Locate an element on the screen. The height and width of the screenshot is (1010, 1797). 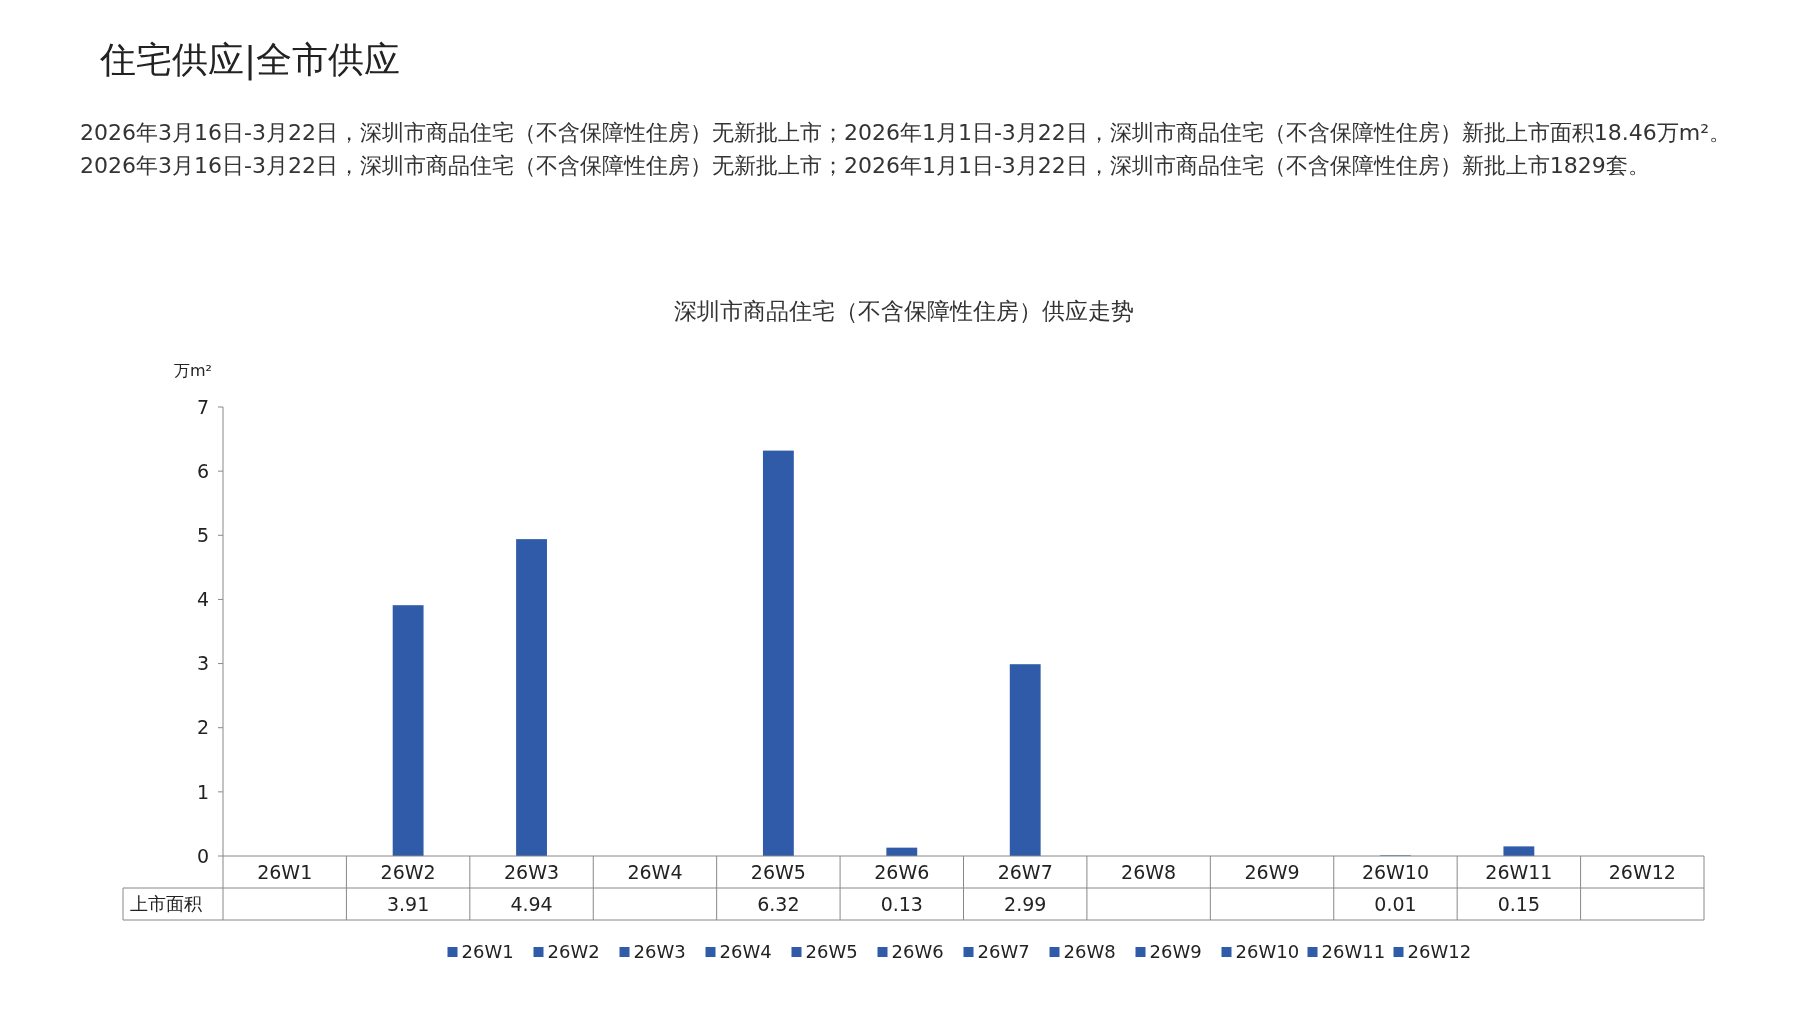
data-label: 0.01 is located at coordinates (1395, 903).